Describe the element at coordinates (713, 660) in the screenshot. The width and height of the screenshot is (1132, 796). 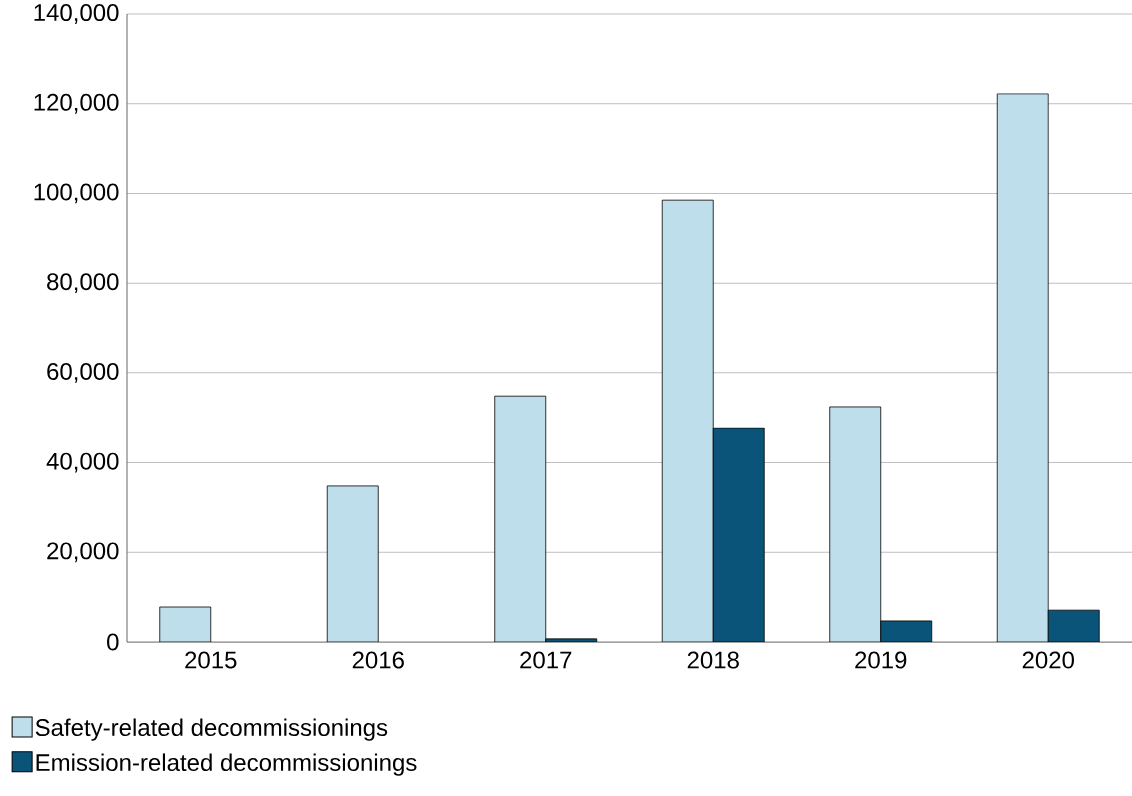
I see `x-tick-label: 2018` at that location.